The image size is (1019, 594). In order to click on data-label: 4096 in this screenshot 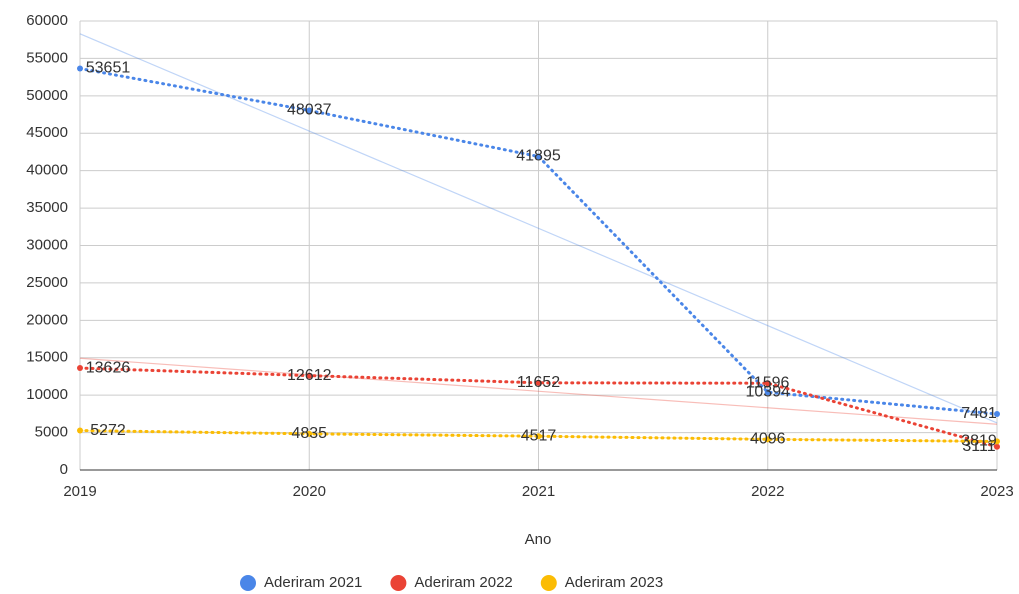, I will do `click(768, 439)`.